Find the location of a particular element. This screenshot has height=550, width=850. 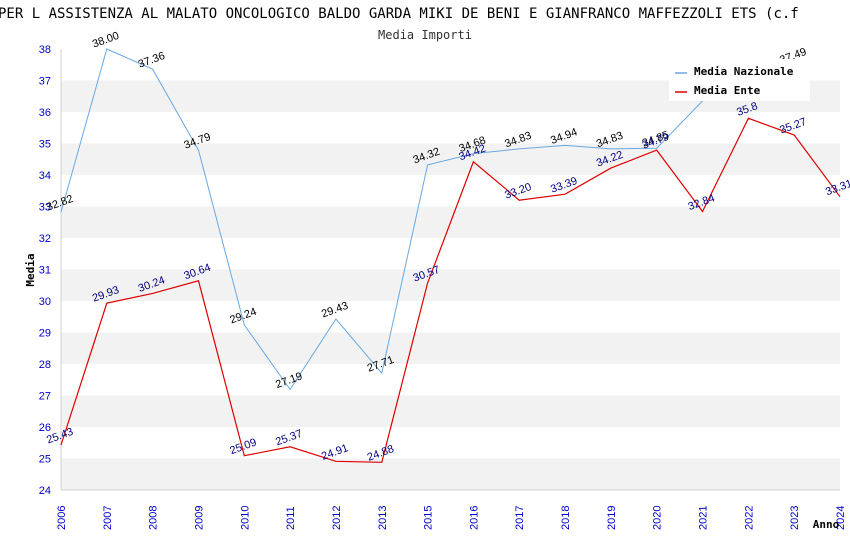

x-tick-label: 2009 is located at coordinates (199, 518).